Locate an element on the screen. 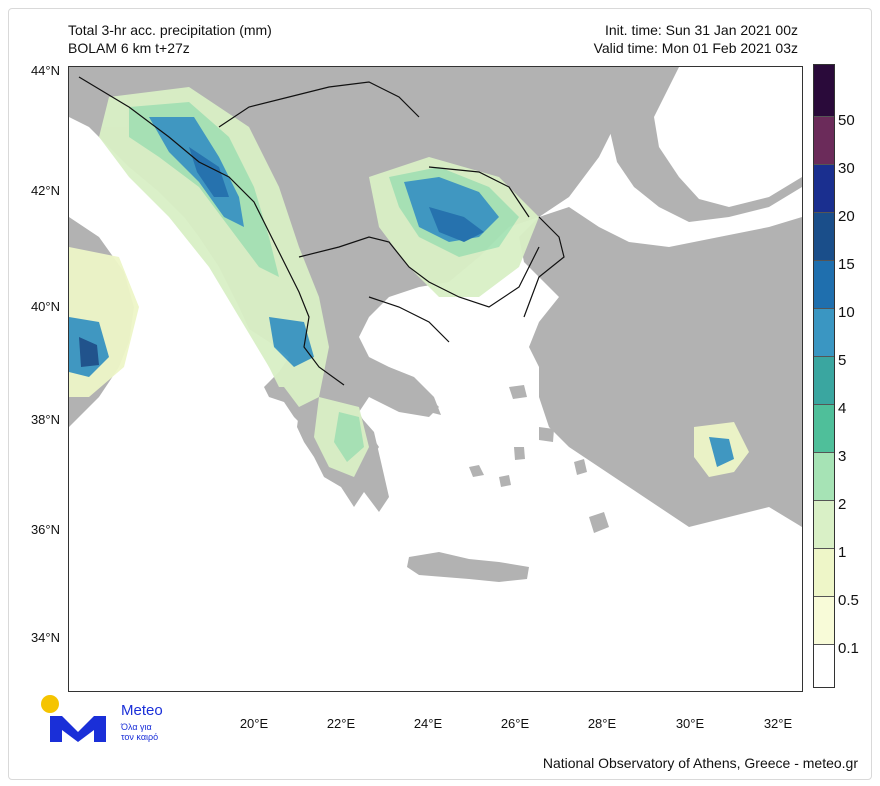 The width and height of the screenshot is (880, 786). colorbar-label: 4 is located at coordinates (842, 408).